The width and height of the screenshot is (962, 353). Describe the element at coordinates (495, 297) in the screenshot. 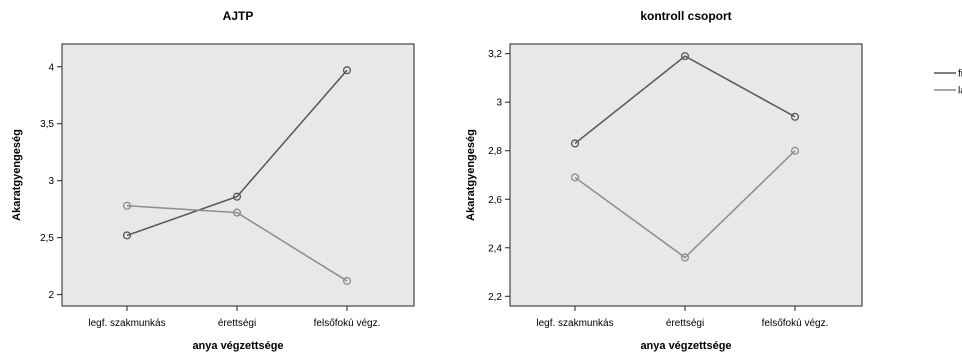

I see `y-tick-label: 2,2` at that location.